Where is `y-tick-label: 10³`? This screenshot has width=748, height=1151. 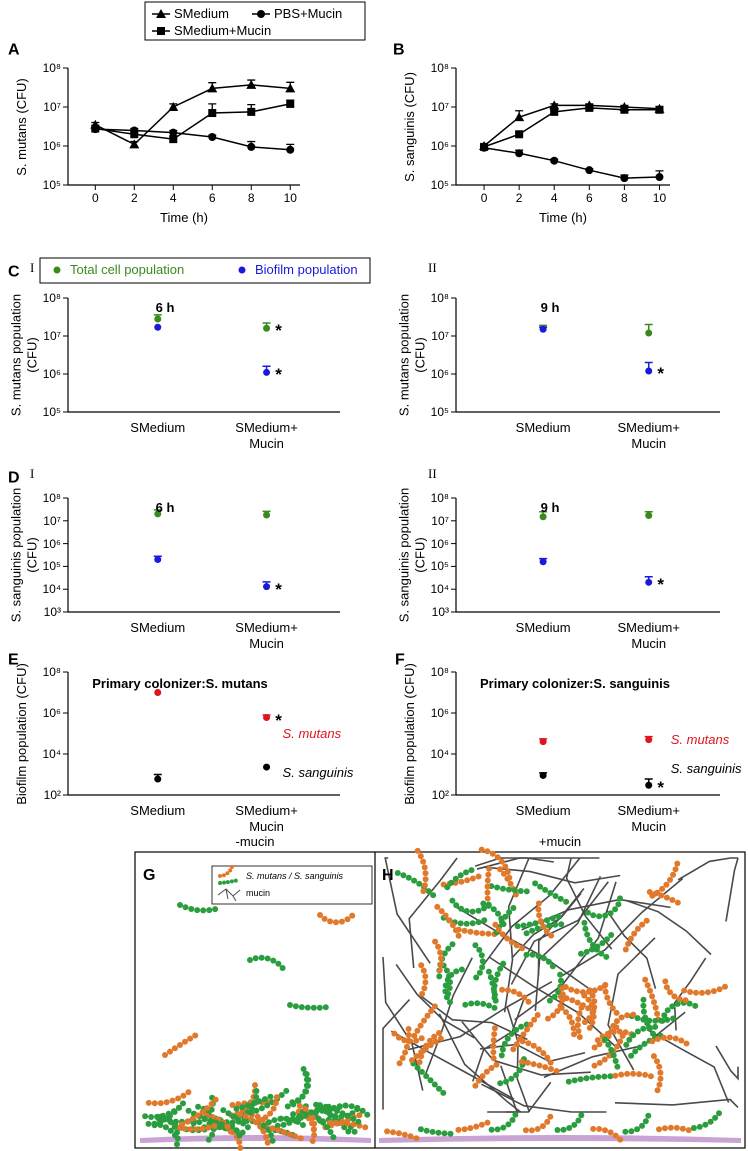
y-tick-label: 10³ is located at coordinates (440, 611).